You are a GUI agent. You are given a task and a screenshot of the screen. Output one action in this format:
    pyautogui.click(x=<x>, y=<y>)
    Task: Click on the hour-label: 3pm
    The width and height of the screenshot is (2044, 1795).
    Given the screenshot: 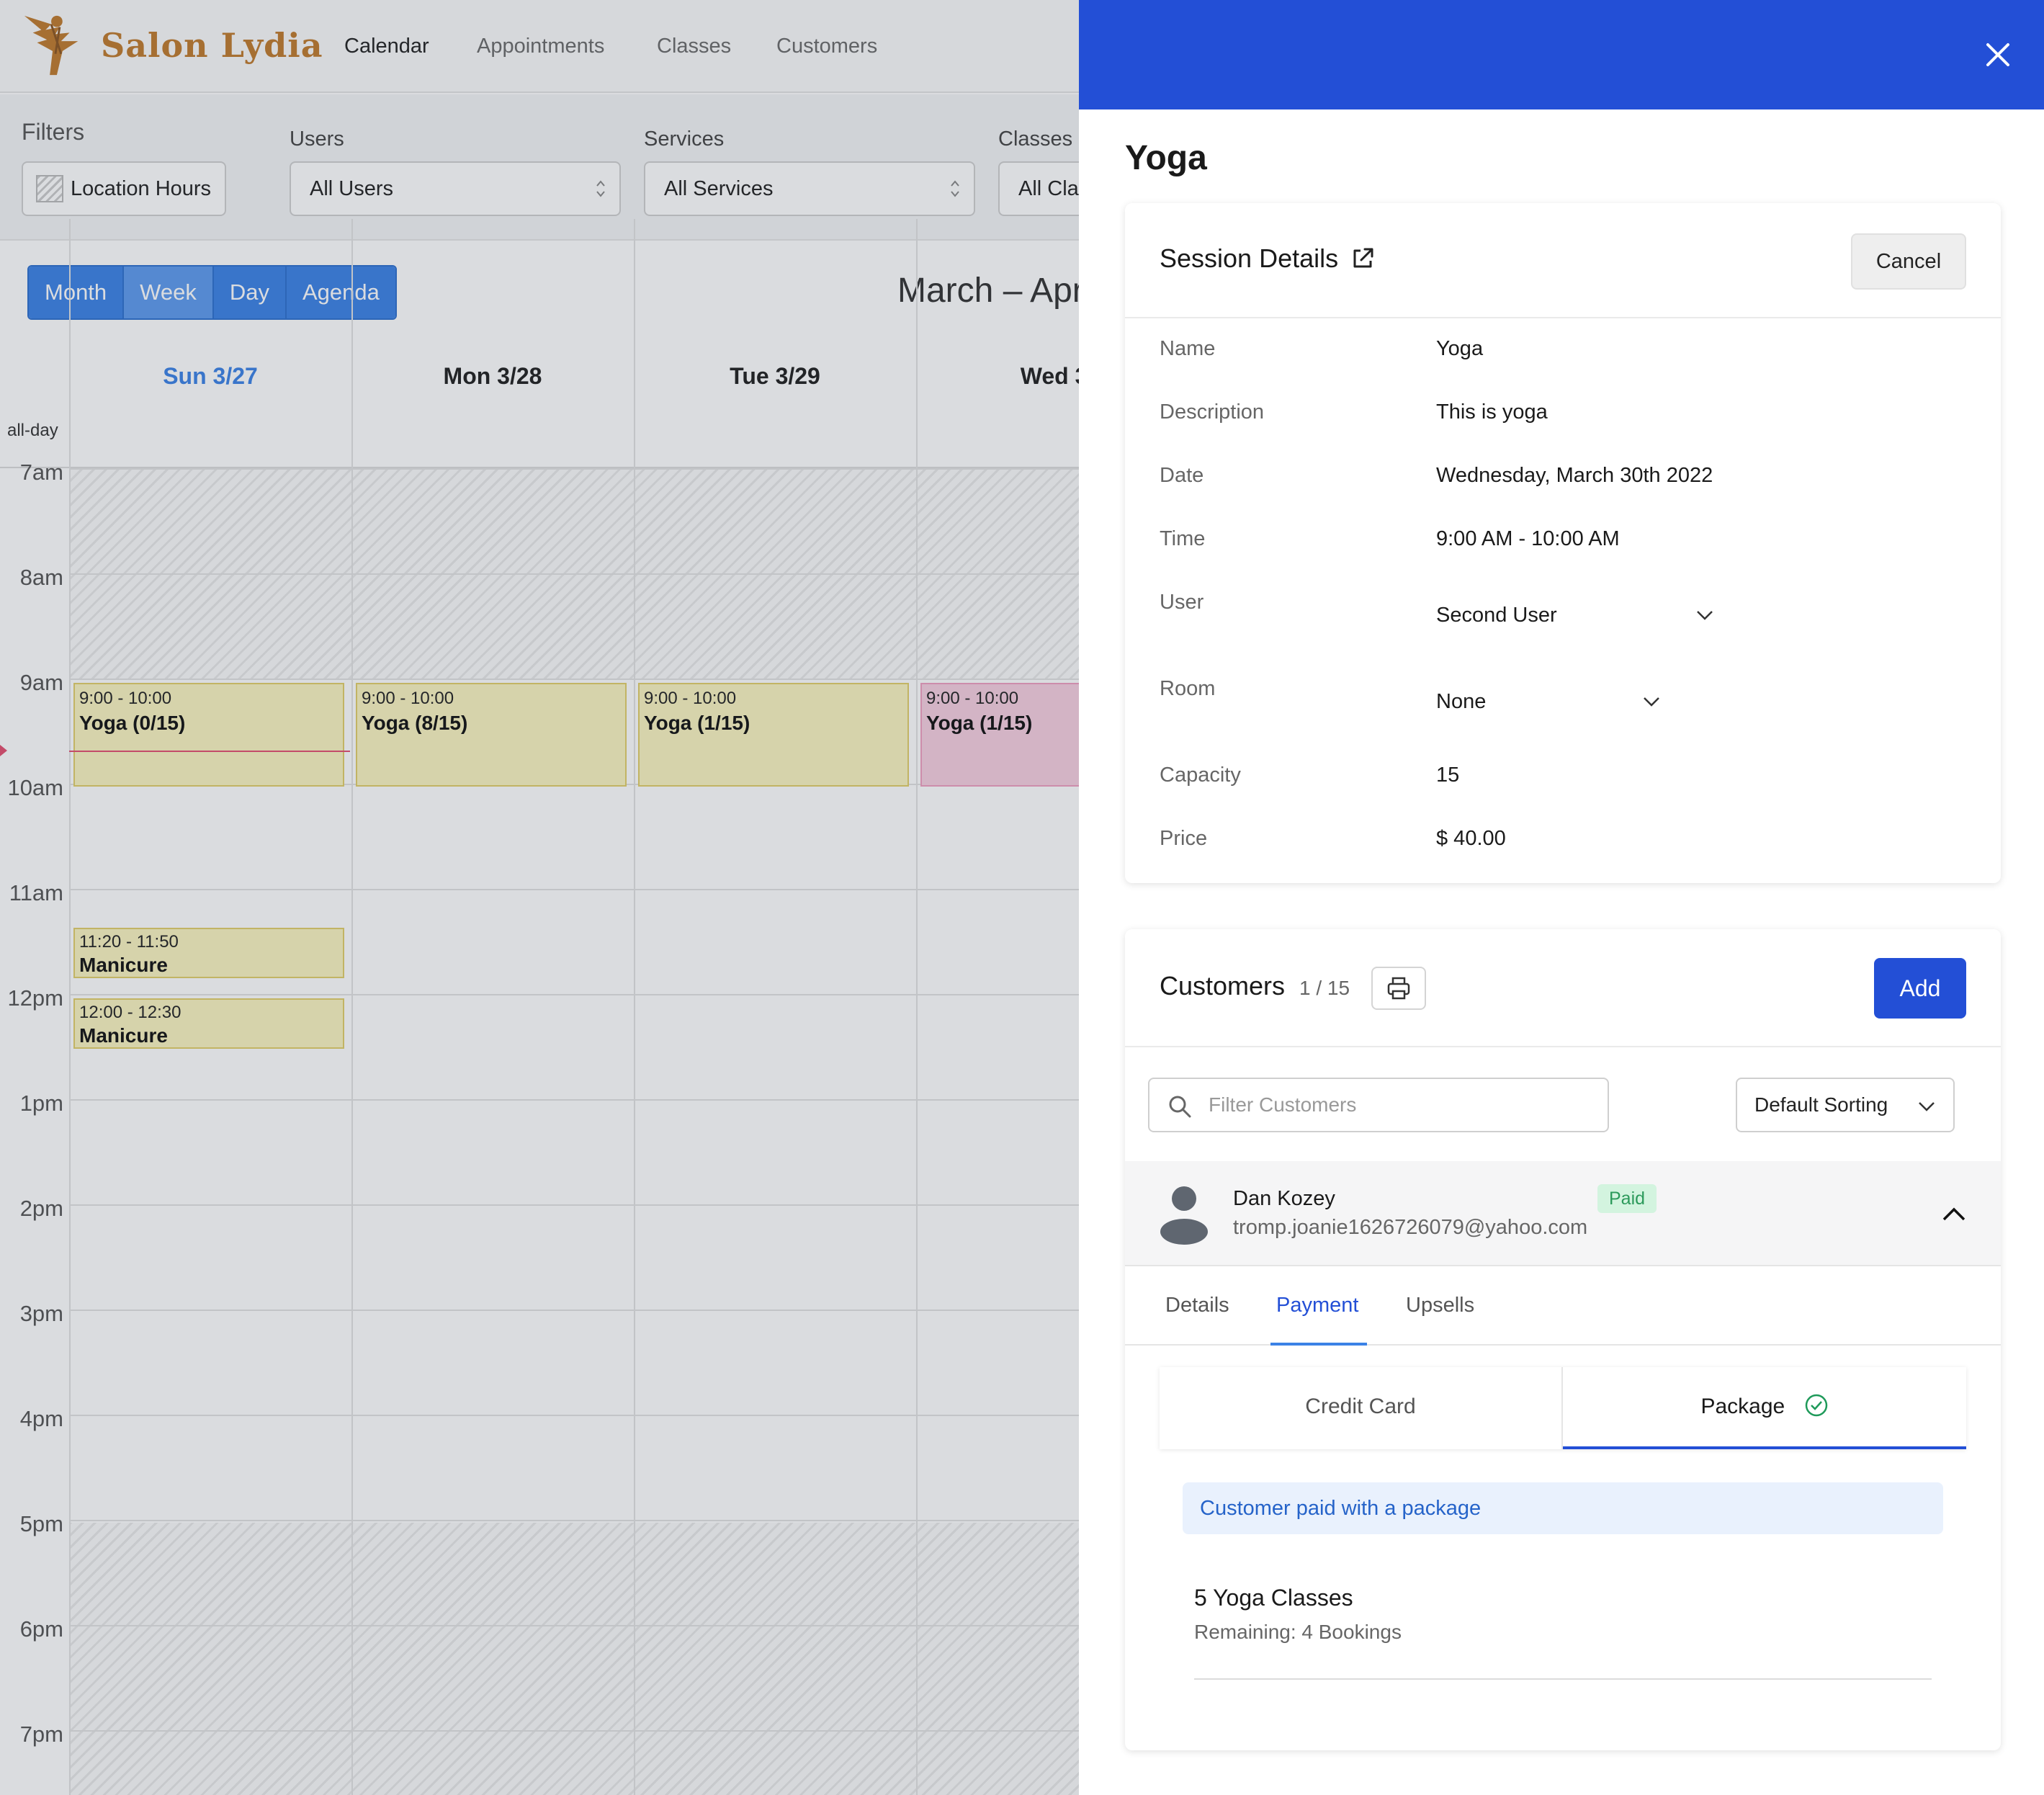 What is the action you would take?
    pyautogui.click(x=41, y=1313)
    